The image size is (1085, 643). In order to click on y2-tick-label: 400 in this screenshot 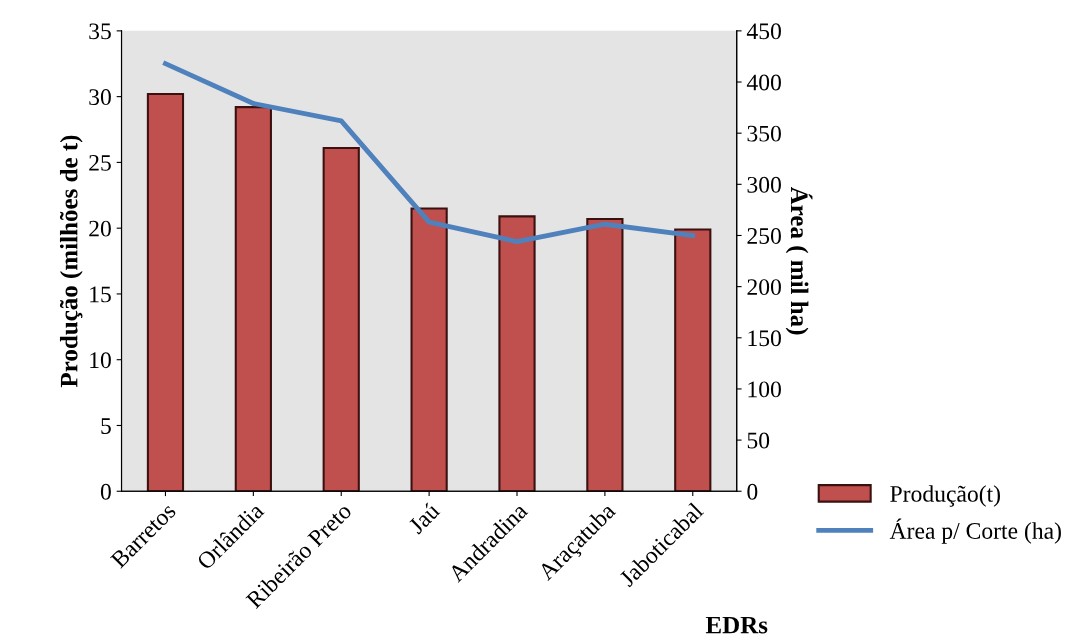, I will do `click(763, 82)`.